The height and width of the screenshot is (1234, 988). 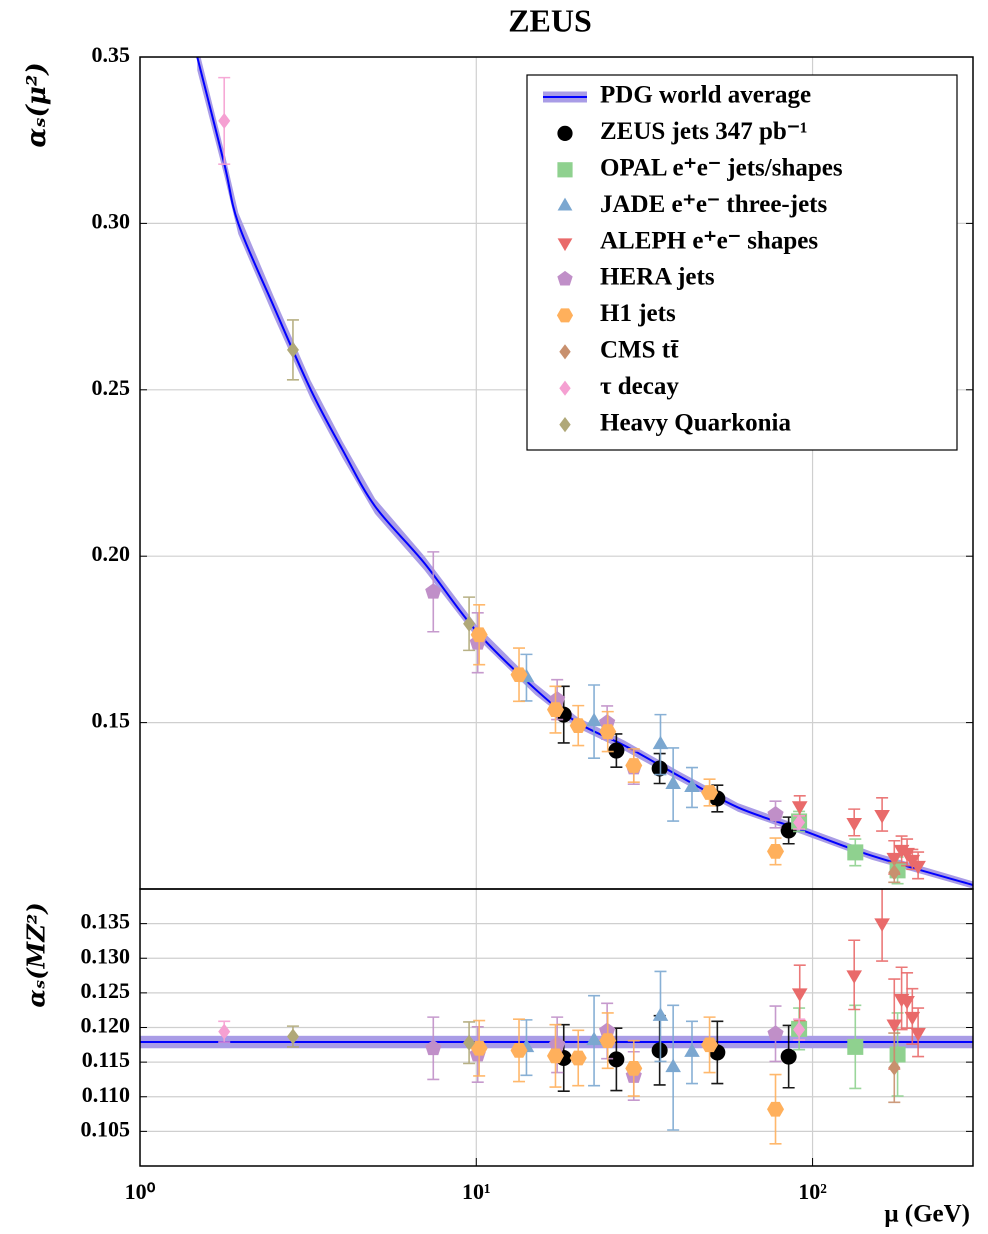 What do you see at coordinates (714, 204) in the screenshot?
I see `legend-label: JADE e⁺e⁻ three-jets` at bounding box center [714, 204].